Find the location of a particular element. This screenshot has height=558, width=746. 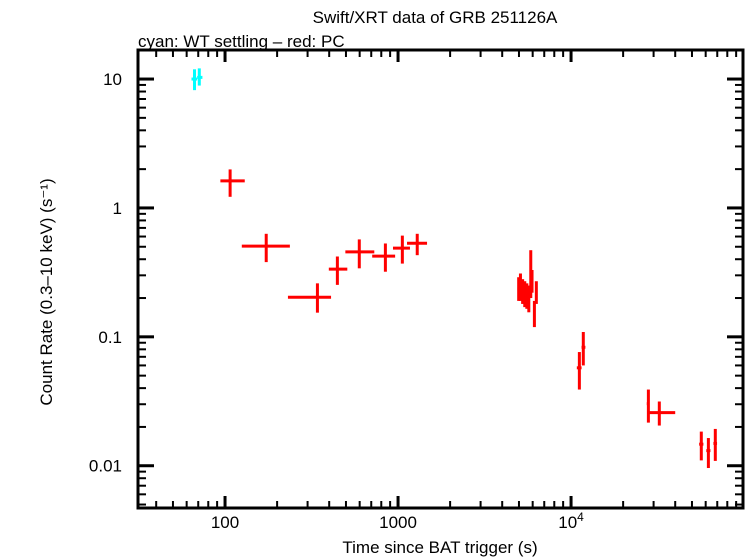

x-tick-label: 1000 is located at coordinates (398, 522).